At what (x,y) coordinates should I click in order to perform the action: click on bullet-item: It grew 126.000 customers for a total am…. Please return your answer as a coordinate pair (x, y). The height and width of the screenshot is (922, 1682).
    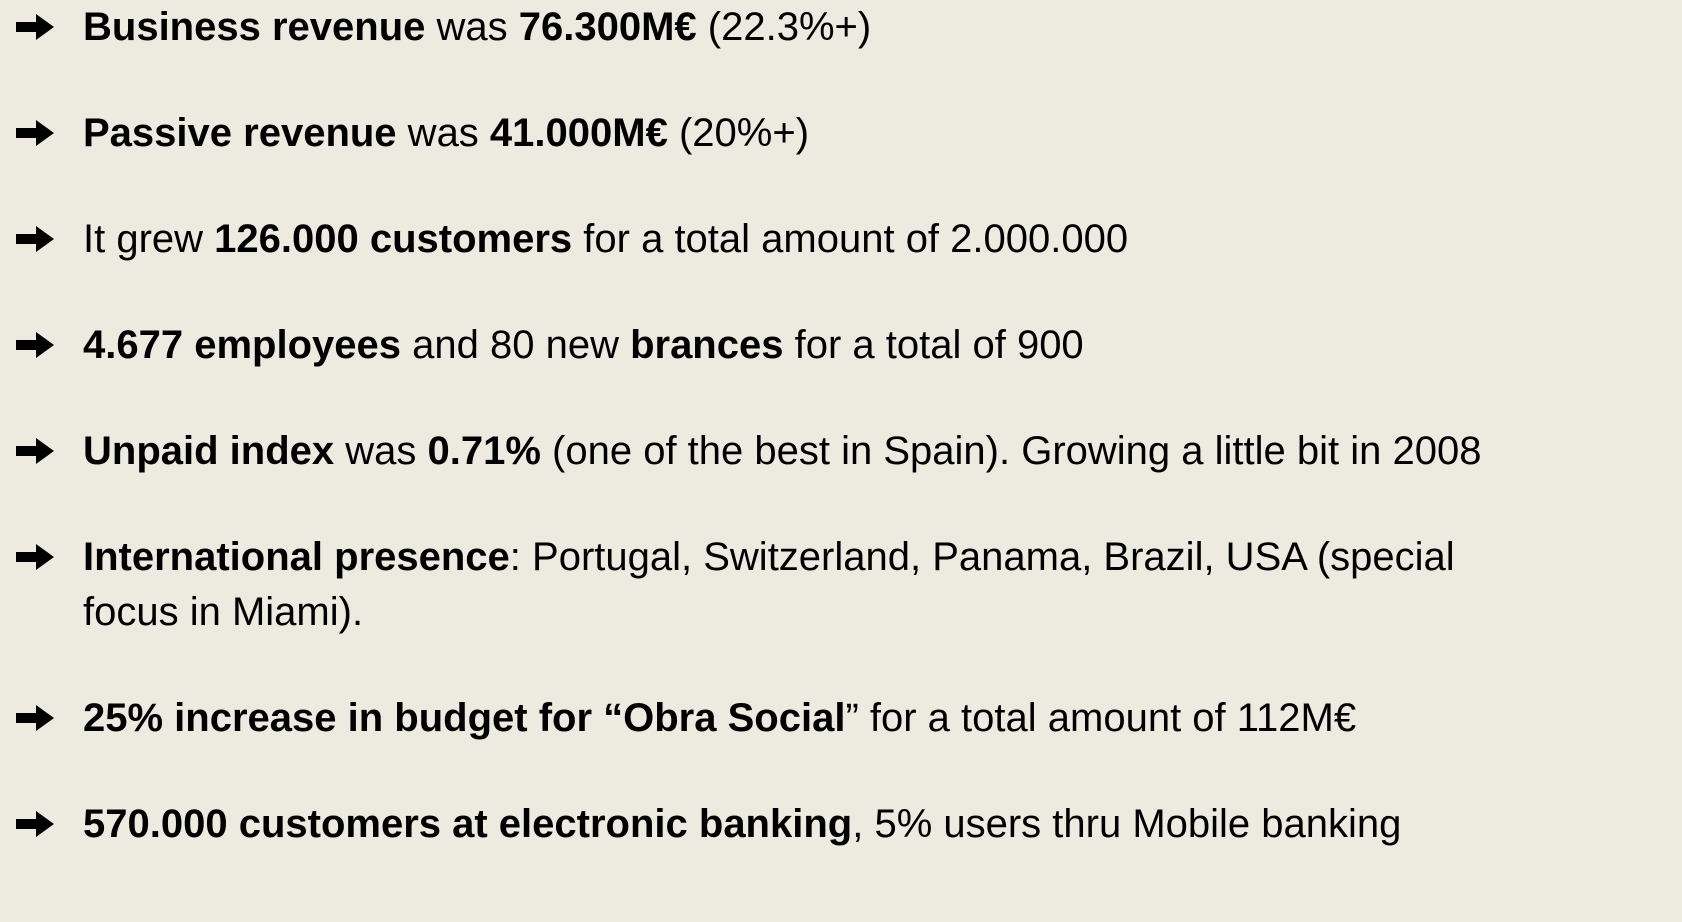
    Looking at the image, I should click on (751, 239).